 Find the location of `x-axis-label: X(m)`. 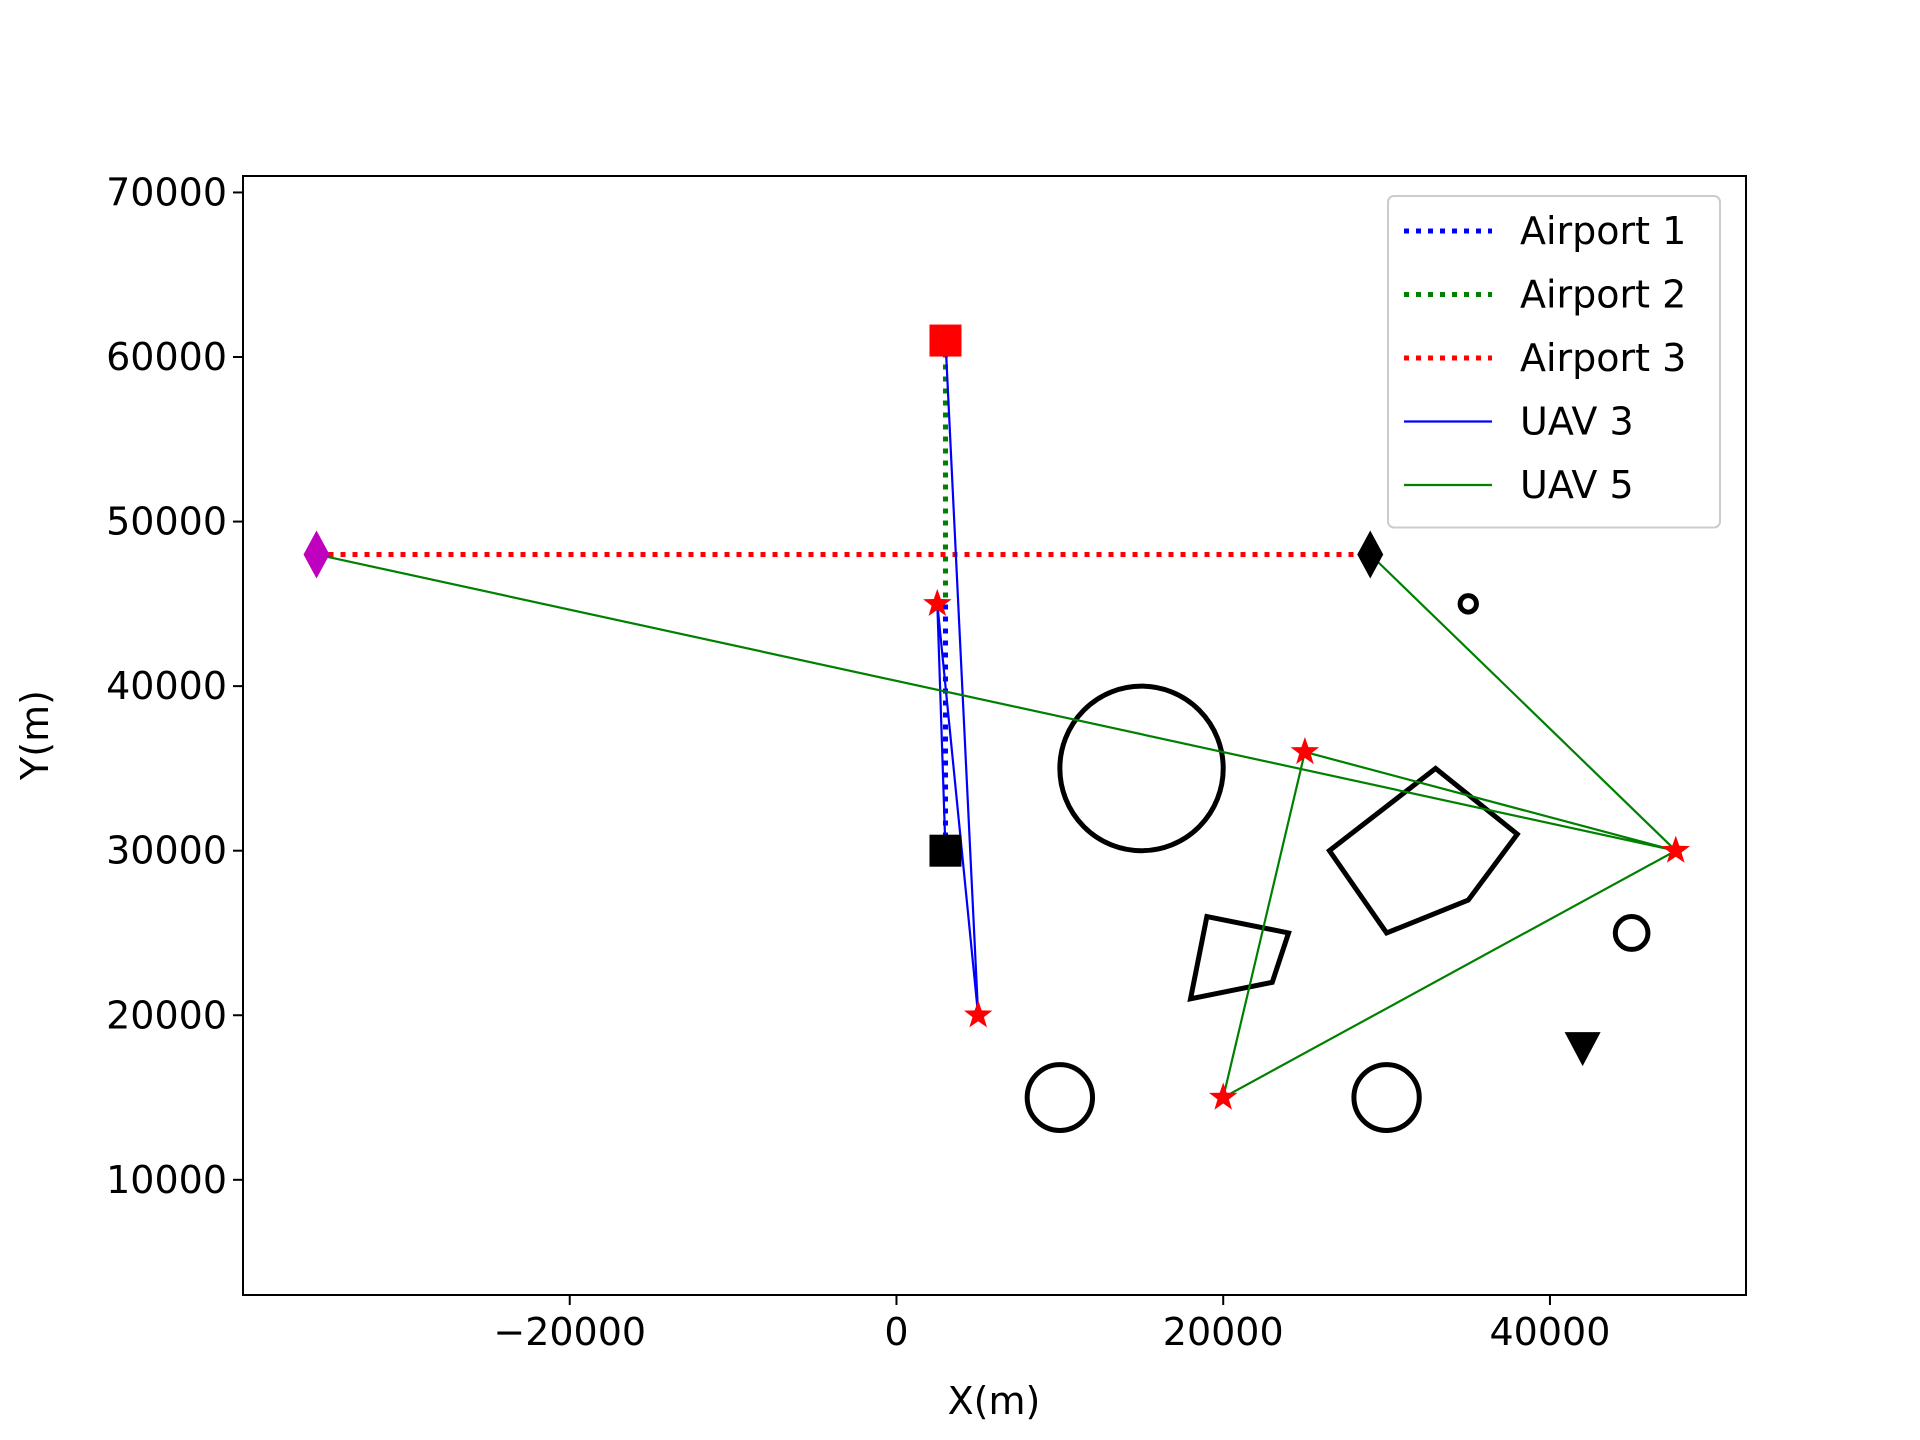

x-axis-label: X(m) is located at coordinates (994, 1401).